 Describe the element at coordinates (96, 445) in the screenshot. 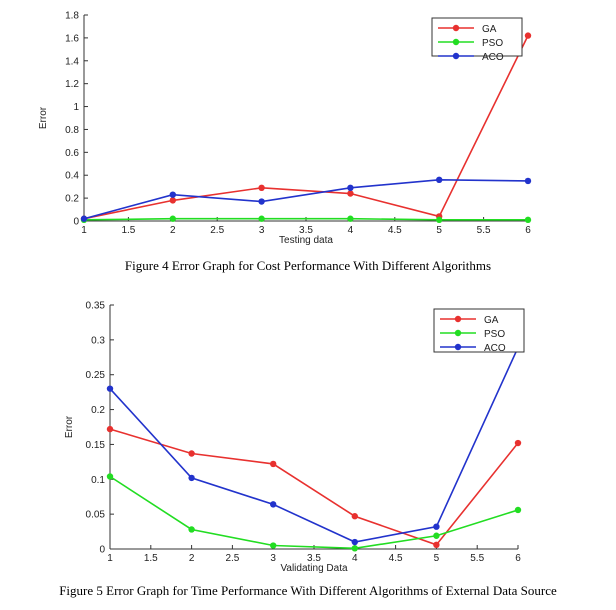

I see `y-tick-label: 0.15` at that location.